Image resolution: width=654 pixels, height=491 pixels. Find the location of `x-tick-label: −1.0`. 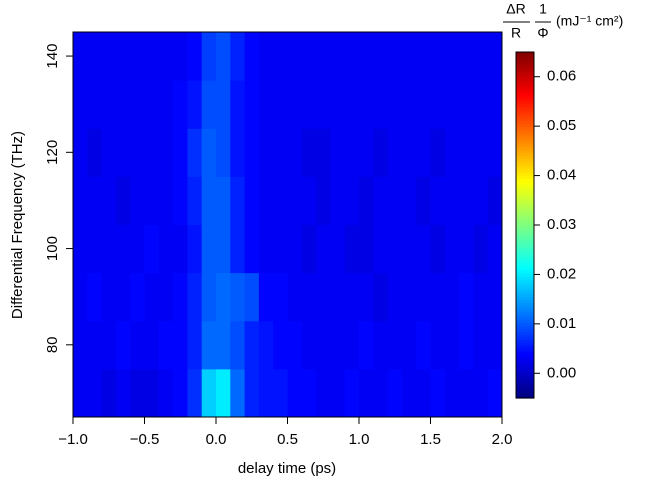

x-tick-label: −1.0 is located at coordinates (73, 439).